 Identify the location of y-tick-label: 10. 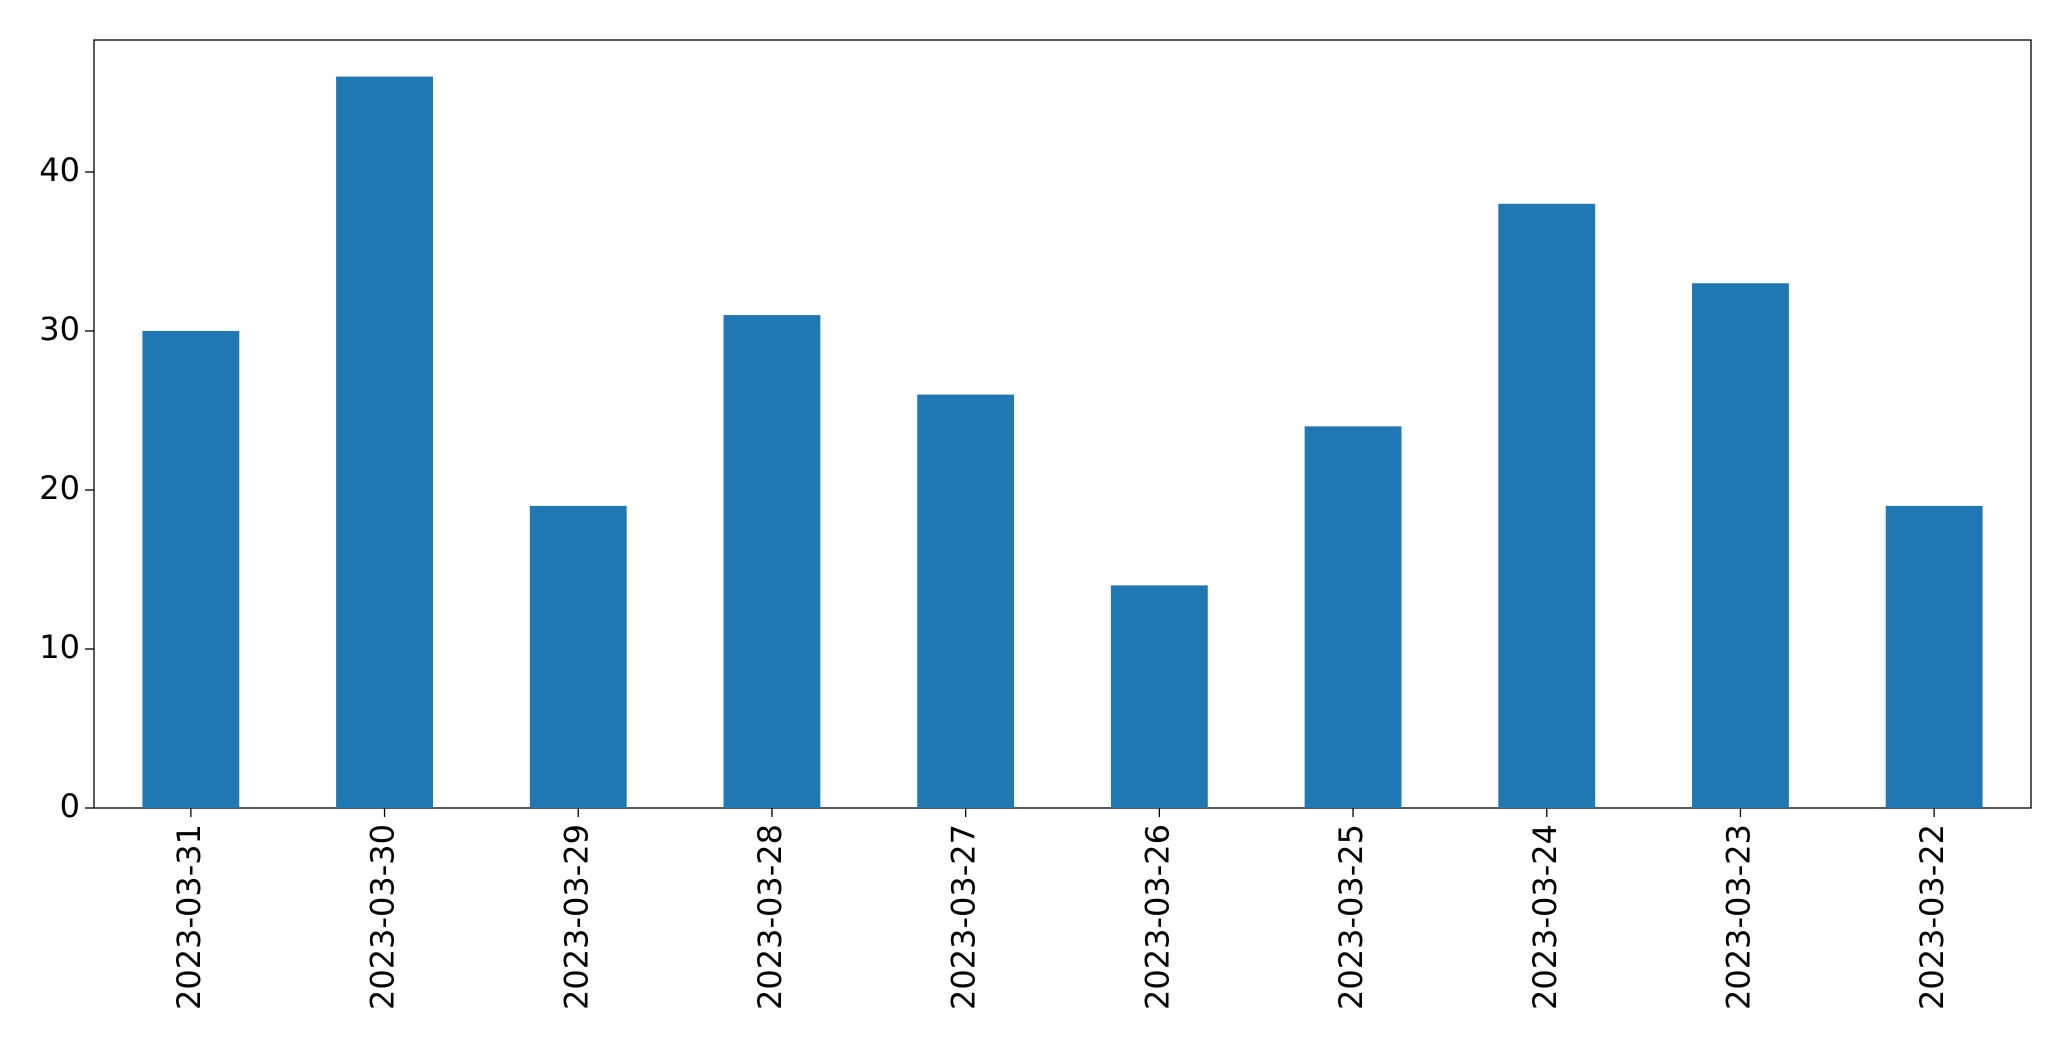
(59, 647).